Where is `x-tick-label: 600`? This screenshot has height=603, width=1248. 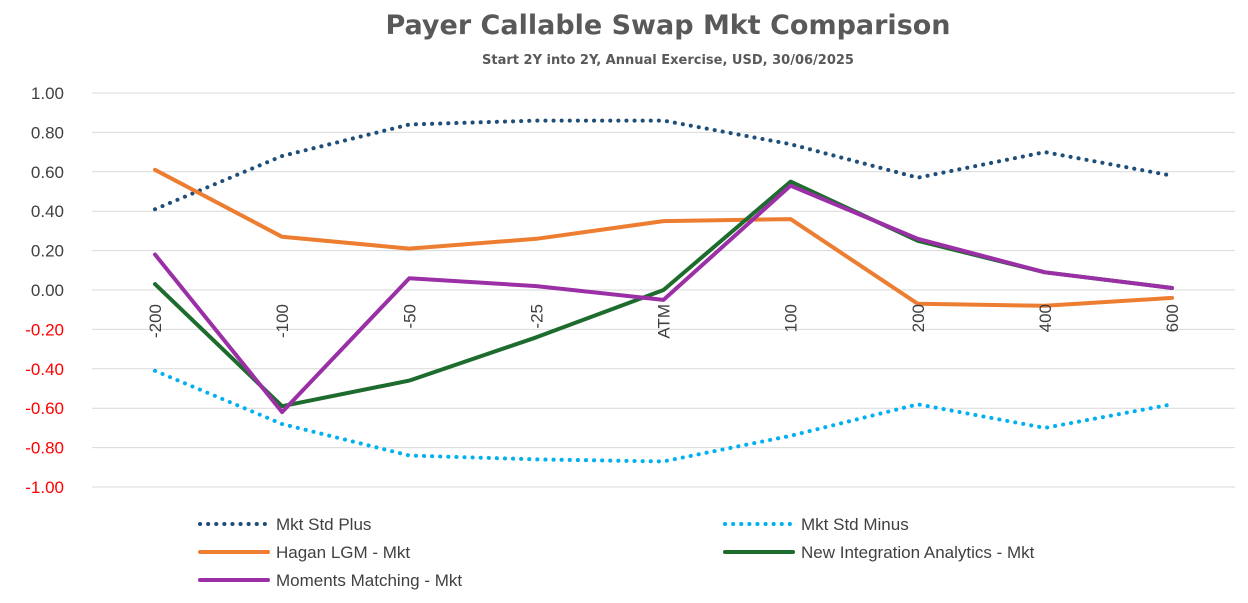 x-tick-label: 600 is located at coordinates (1172, 318).